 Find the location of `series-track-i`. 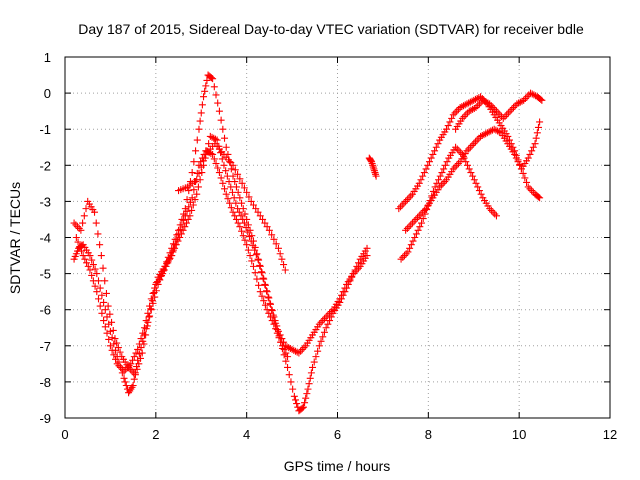

series-track-i is located at coordinates (499, 111).